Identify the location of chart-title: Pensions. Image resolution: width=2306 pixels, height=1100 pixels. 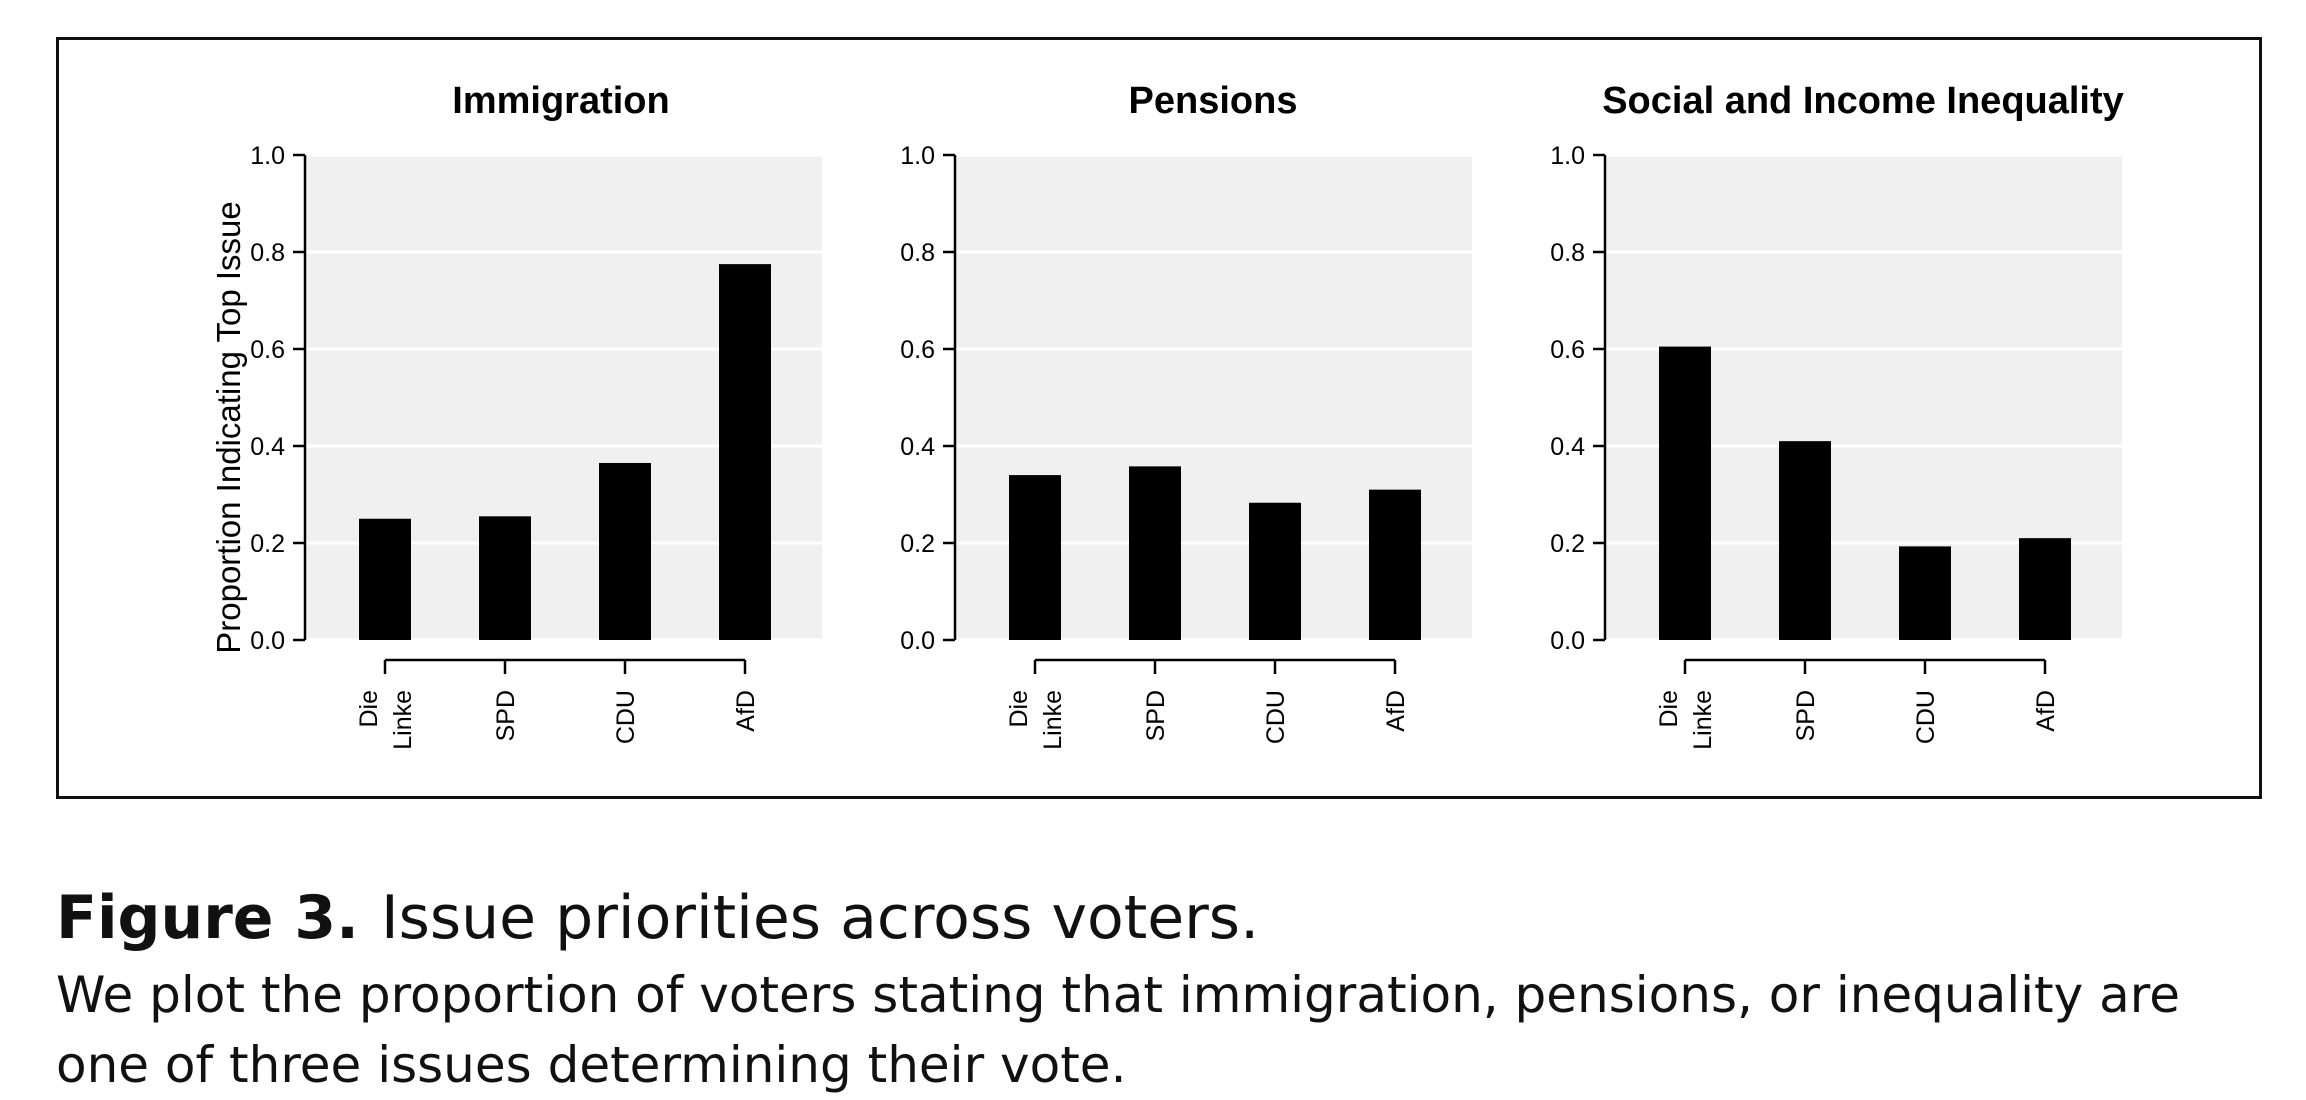
(1213, 101).